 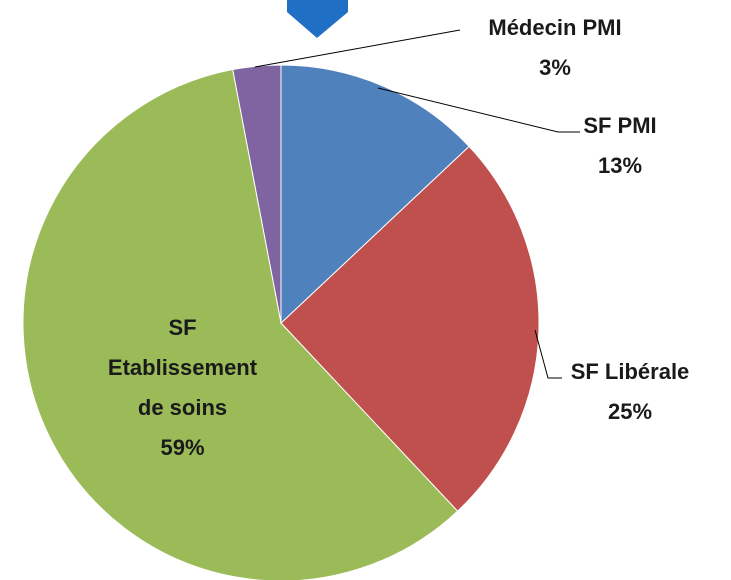 I want to click on slice-value-label: 59%, so click(x=182, y=447).